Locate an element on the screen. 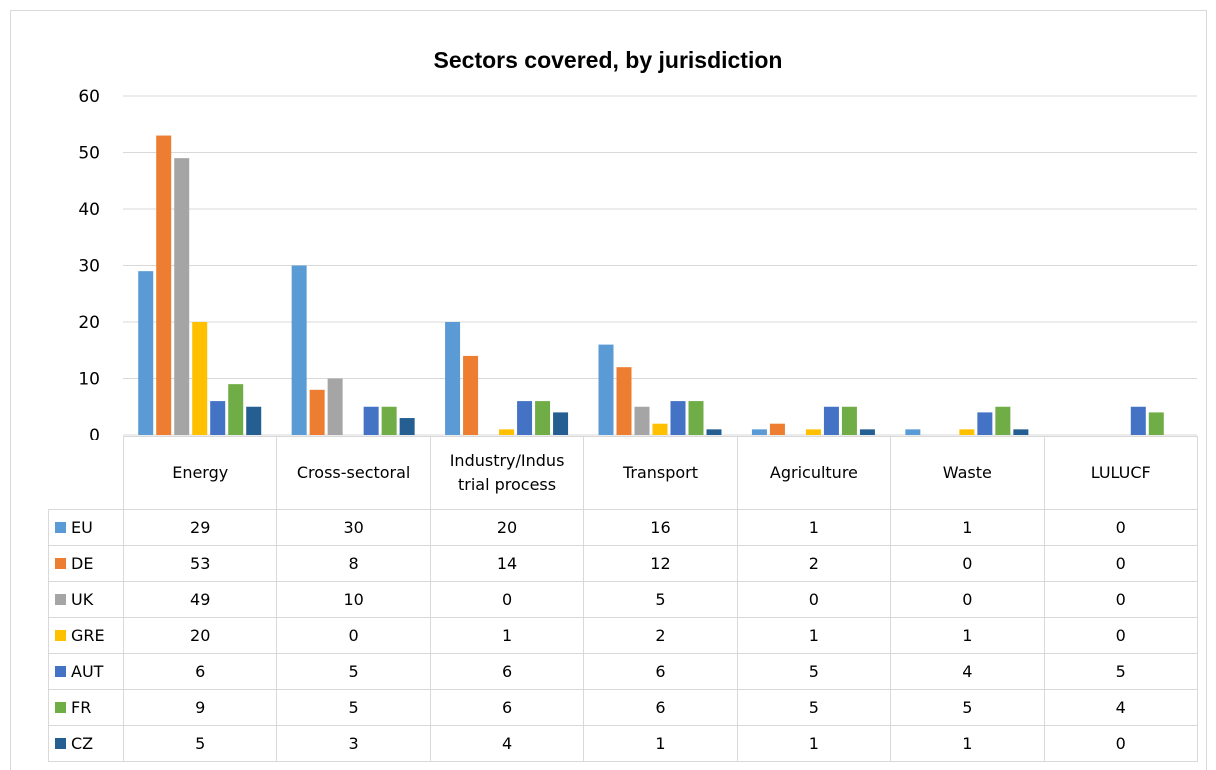  category-label: Energy is located at coordinates (200, 472).